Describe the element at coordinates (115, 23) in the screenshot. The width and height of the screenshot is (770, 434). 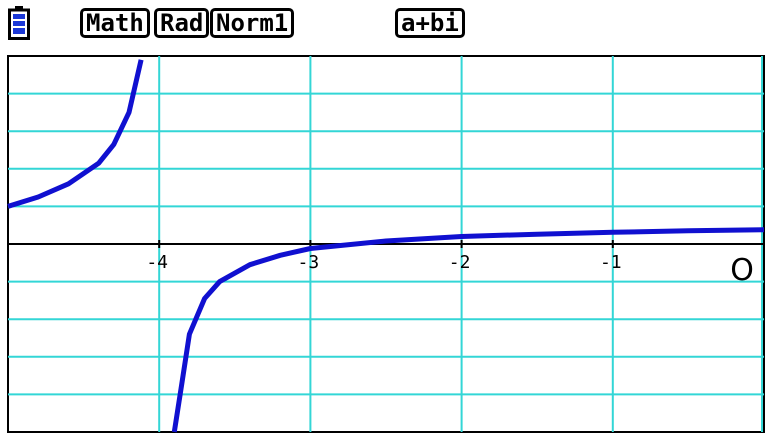
I see `math-mode-badge: Math` at that location.